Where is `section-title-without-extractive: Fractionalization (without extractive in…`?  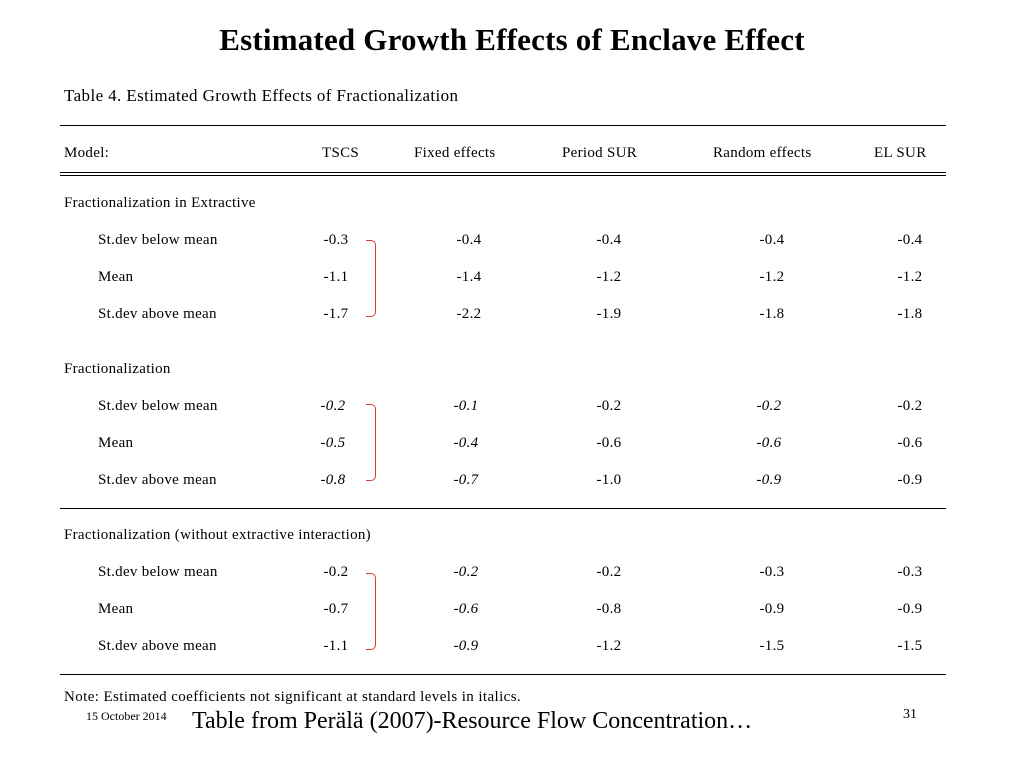 section-title-without-extractive: Fractionalization (without extractive in… is located at coordinates (217, 535).